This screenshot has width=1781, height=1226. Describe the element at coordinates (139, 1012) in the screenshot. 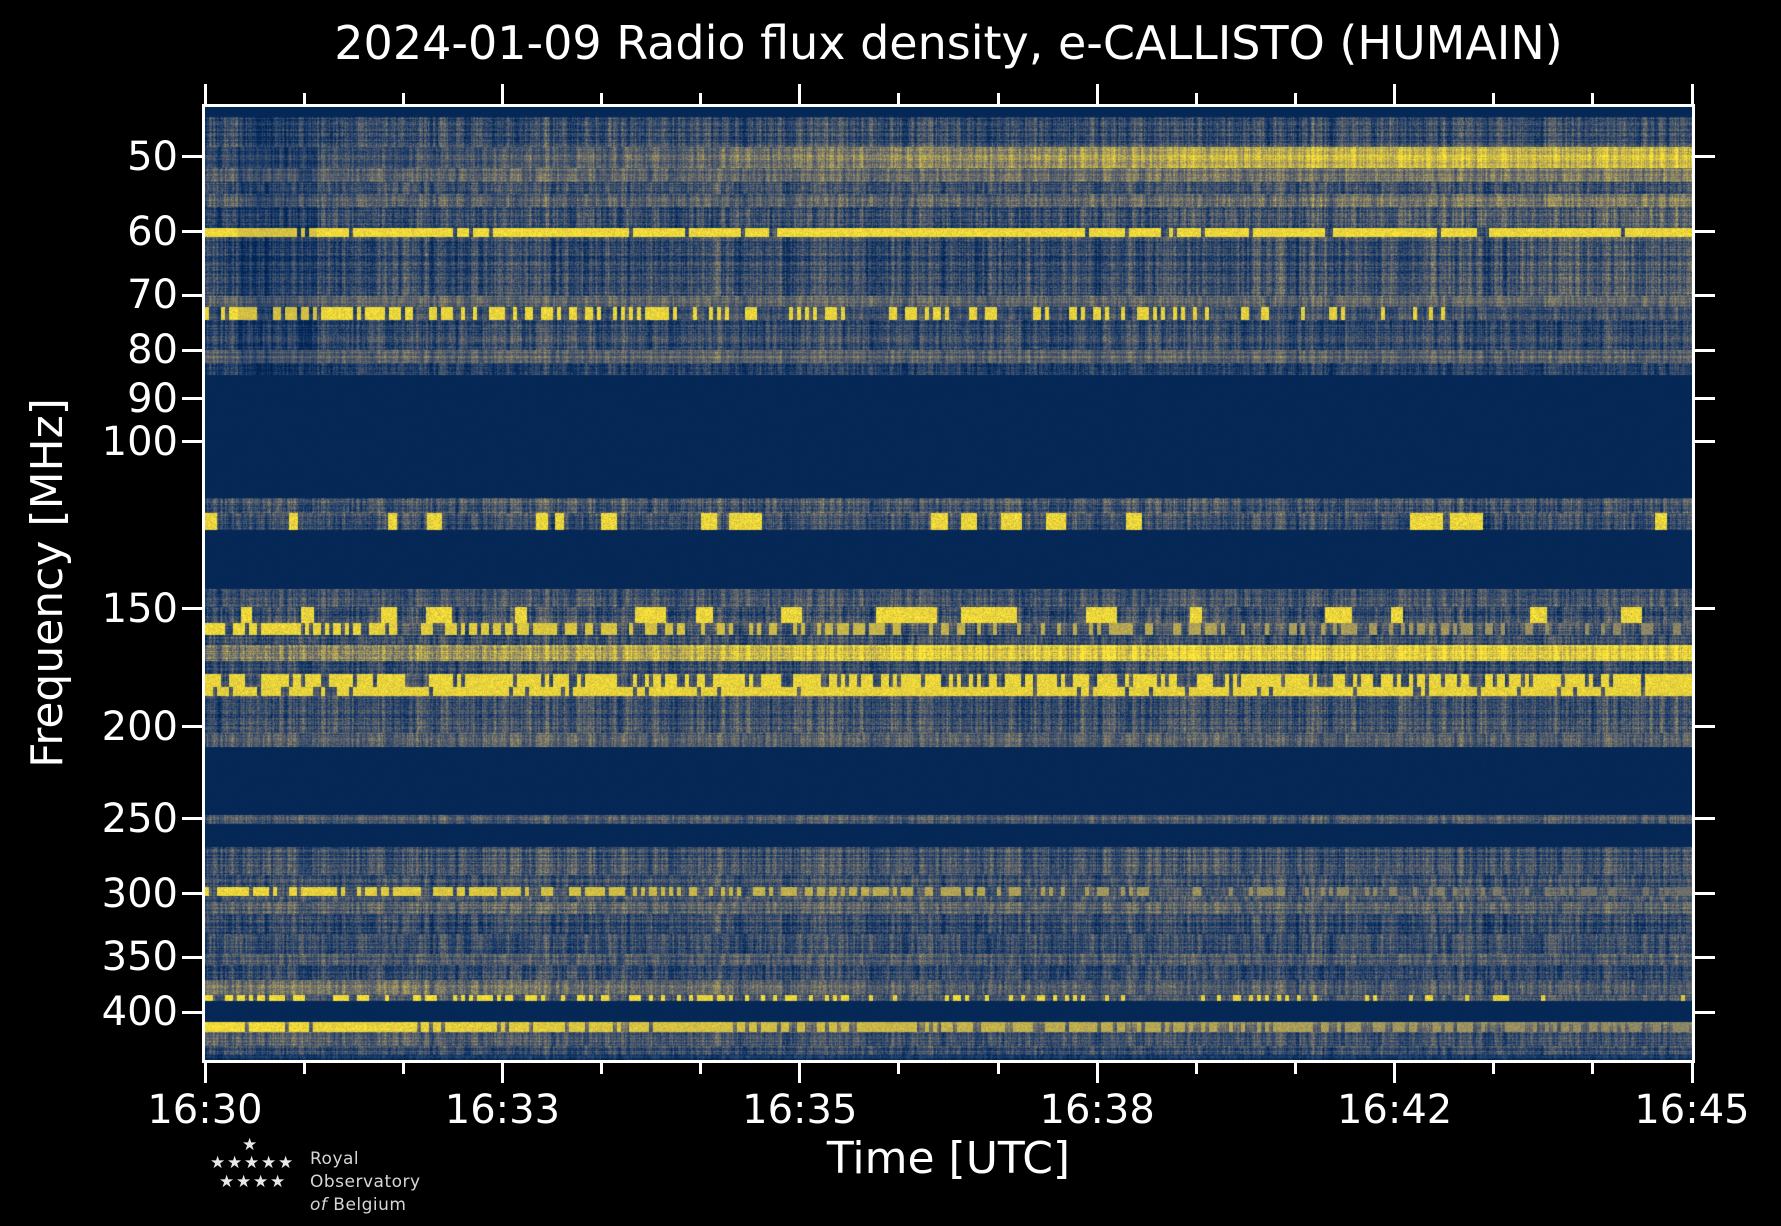

I see `y-tick-label: 400` at that location.